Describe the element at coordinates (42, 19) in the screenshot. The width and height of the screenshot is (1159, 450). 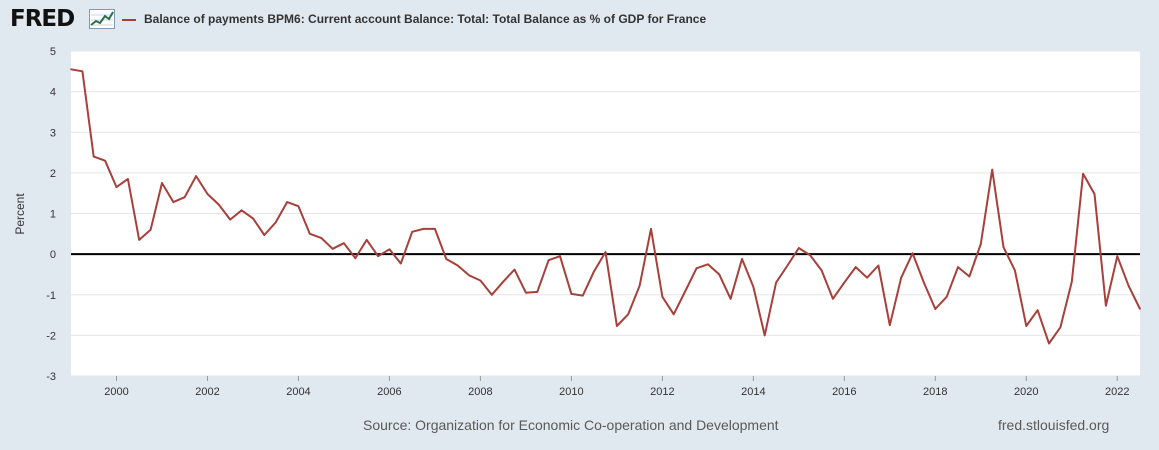
I see `fred-logo: FRED` at that location.